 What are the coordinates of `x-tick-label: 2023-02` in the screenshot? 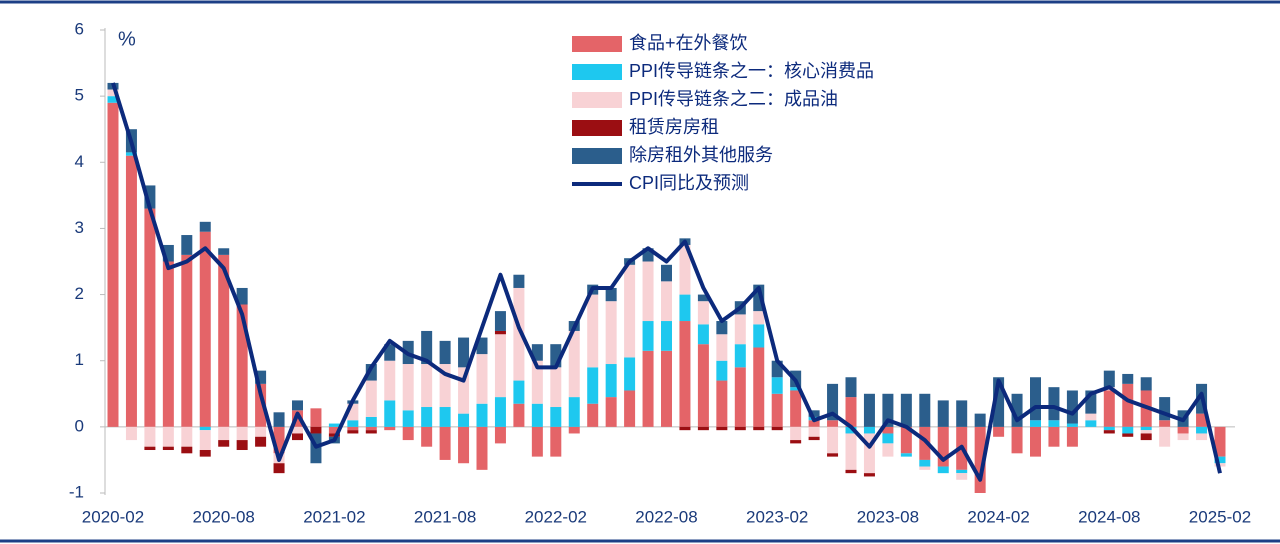 It's located at (777, 516).